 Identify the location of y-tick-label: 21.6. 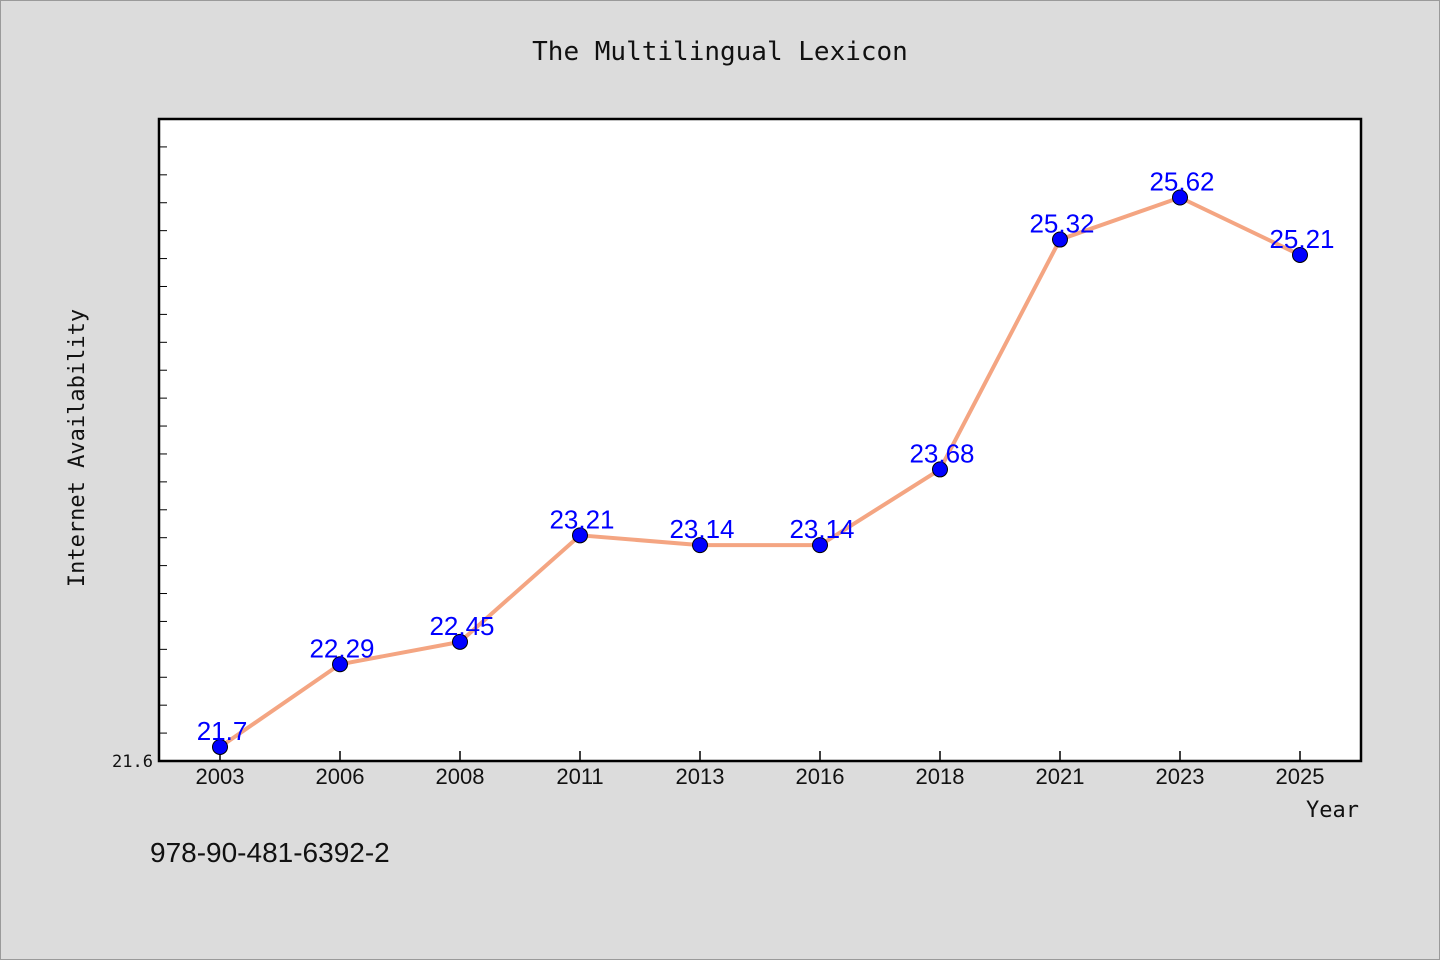
(132, 762).